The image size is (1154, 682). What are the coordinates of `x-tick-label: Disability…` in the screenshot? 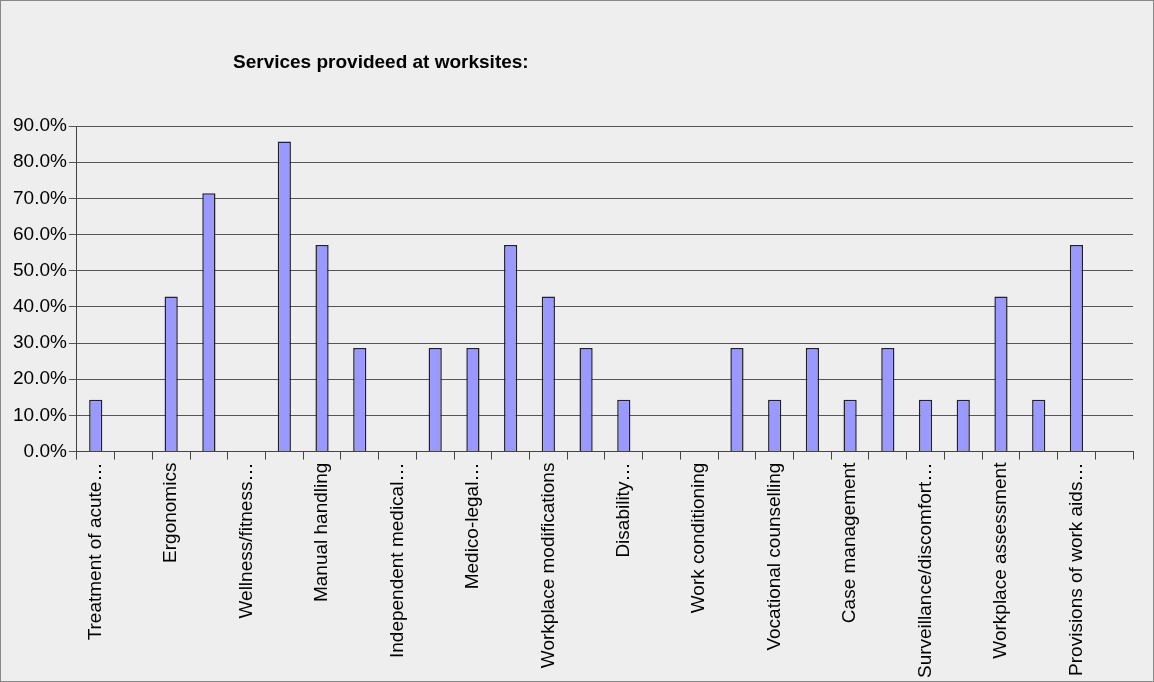 It's located at (623, 510).